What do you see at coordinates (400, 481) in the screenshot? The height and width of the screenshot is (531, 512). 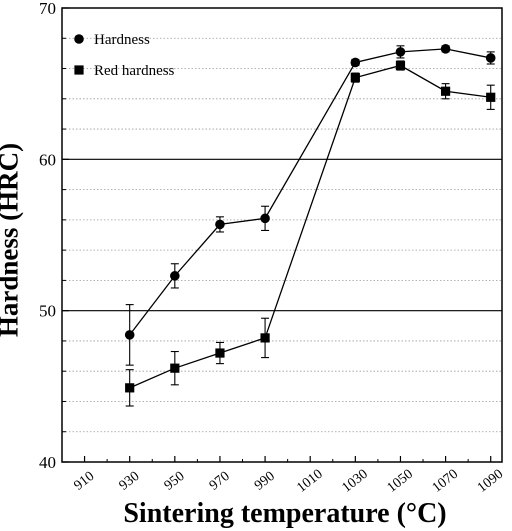 I see `x-tick-label: 1050` at bounding box center [400, 481].